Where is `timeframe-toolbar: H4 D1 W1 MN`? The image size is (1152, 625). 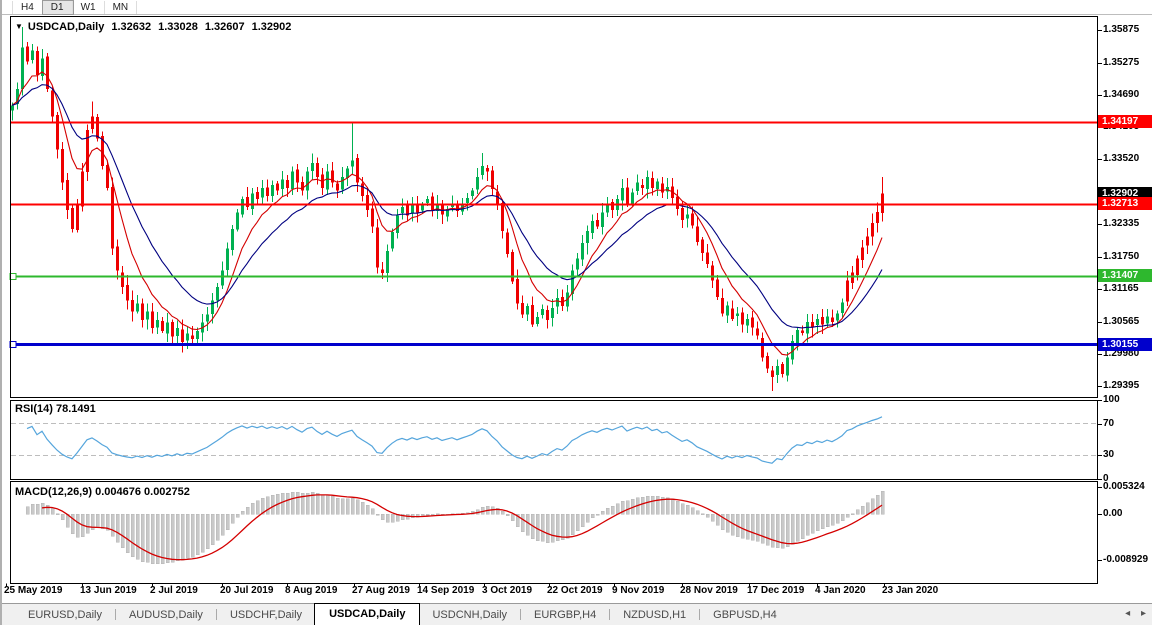 timeframe-toolbar: H4 D1 W1 MN is located at coordinates (577, 7).